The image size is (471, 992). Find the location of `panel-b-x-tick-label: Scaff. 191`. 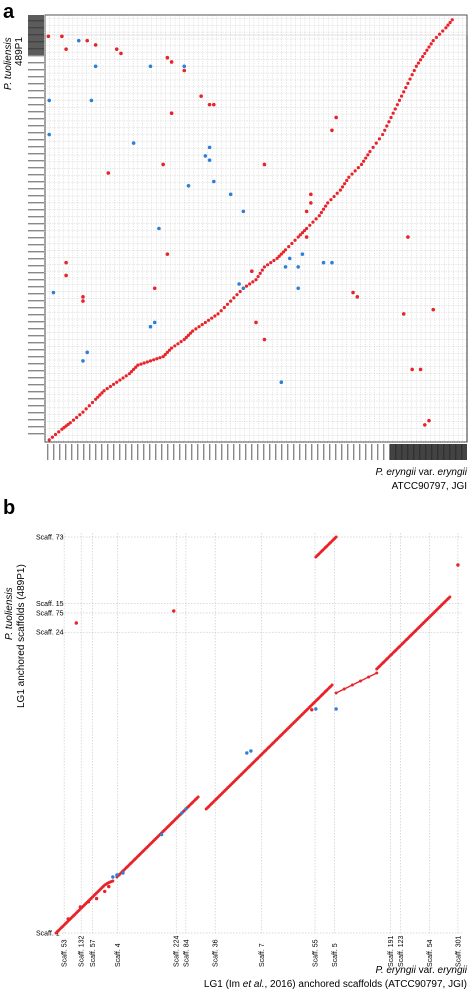

panel-b-x-tick-label: Scaff. 191 is located at coordinates (391, 951).